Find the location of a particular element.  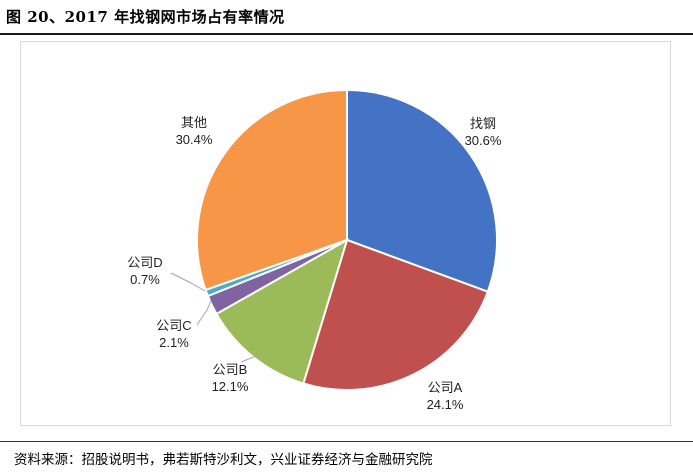

slice-label-3: 公司B is located at coordinates (230, 369).